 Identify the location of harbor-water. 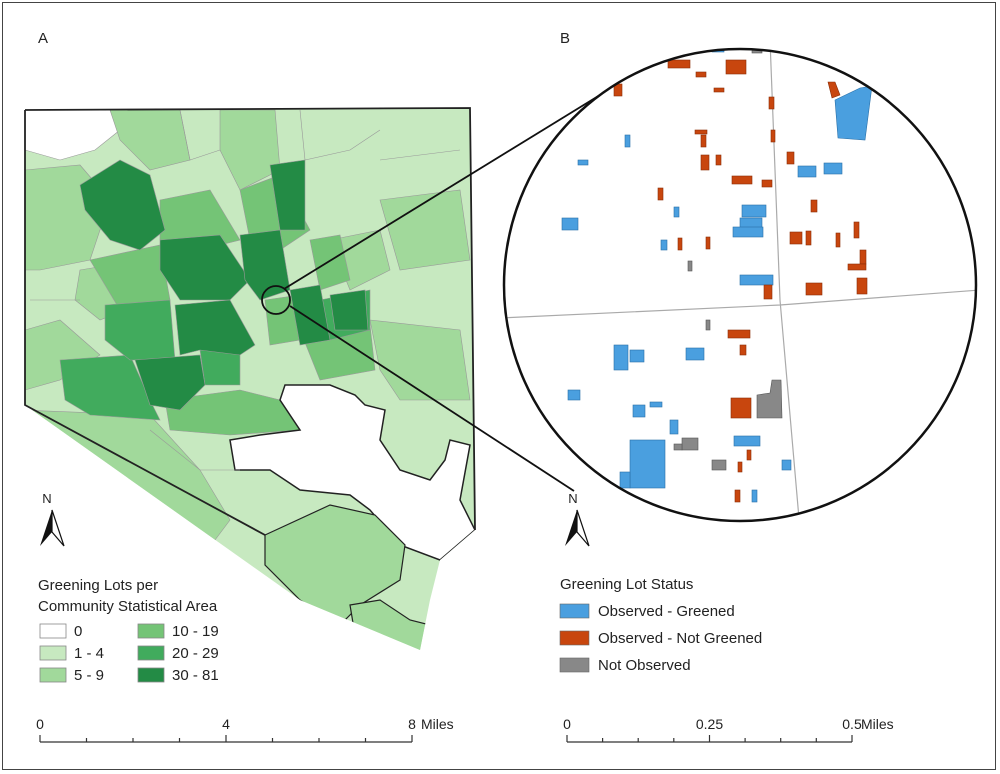
(352, 472).